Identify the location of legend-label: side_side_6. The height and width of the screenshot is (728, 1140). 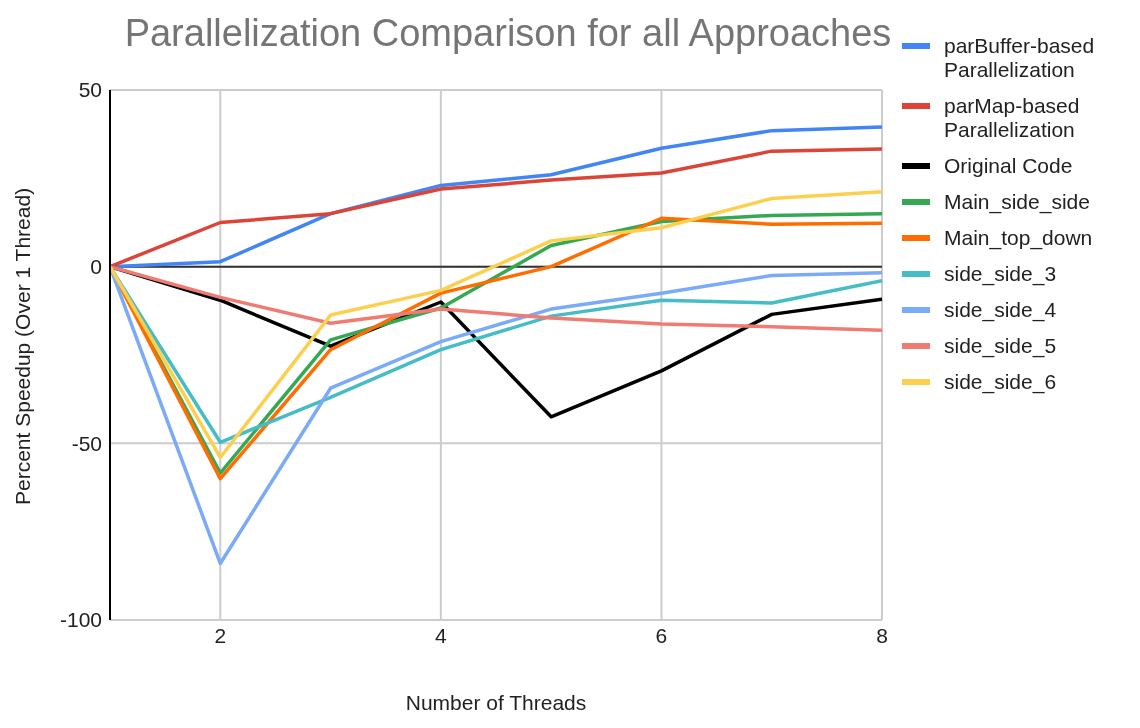
(1000, 382).